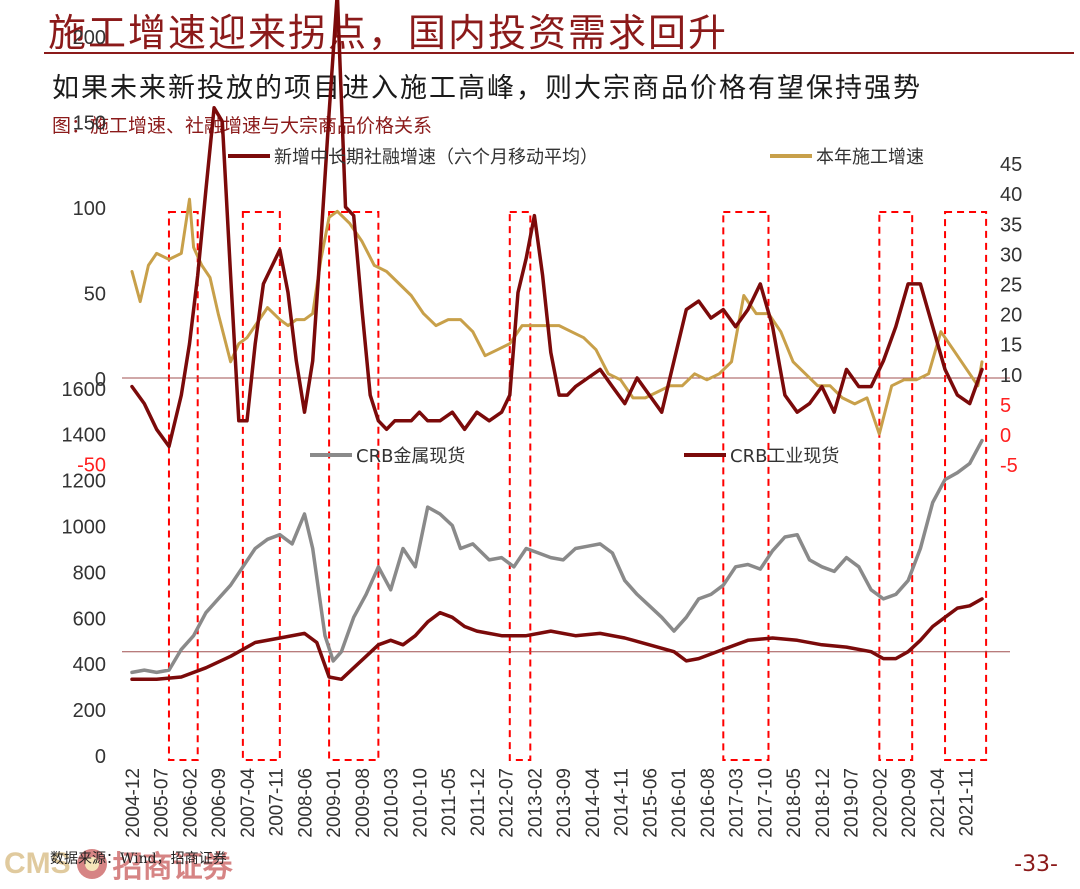  What do you see at coordinates (91, 466) in the screenshot?
I see `top-left-tick-label: -50` at bounding box center [91, 466].